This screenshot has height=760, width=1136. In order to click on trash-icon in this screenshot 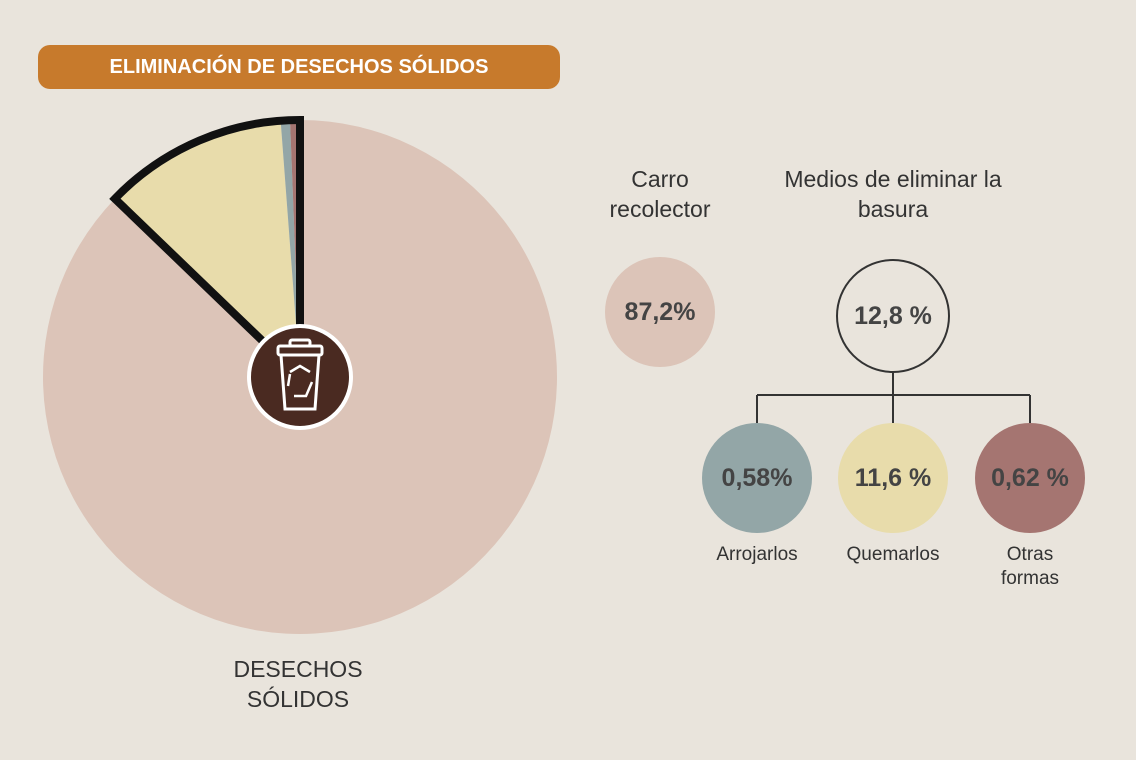, I will do `click(300, 377)`.